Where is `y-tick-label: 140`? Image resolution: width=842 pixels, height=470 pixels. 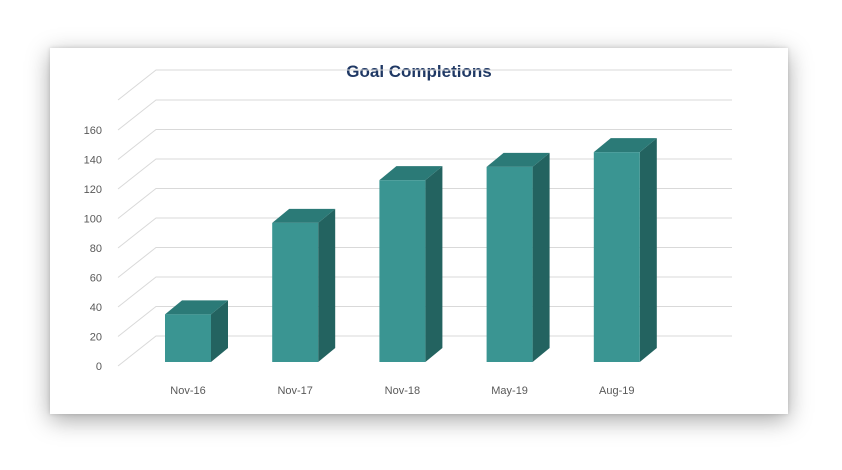
y-tick-label: 140 is located at coordinates (93, 161).